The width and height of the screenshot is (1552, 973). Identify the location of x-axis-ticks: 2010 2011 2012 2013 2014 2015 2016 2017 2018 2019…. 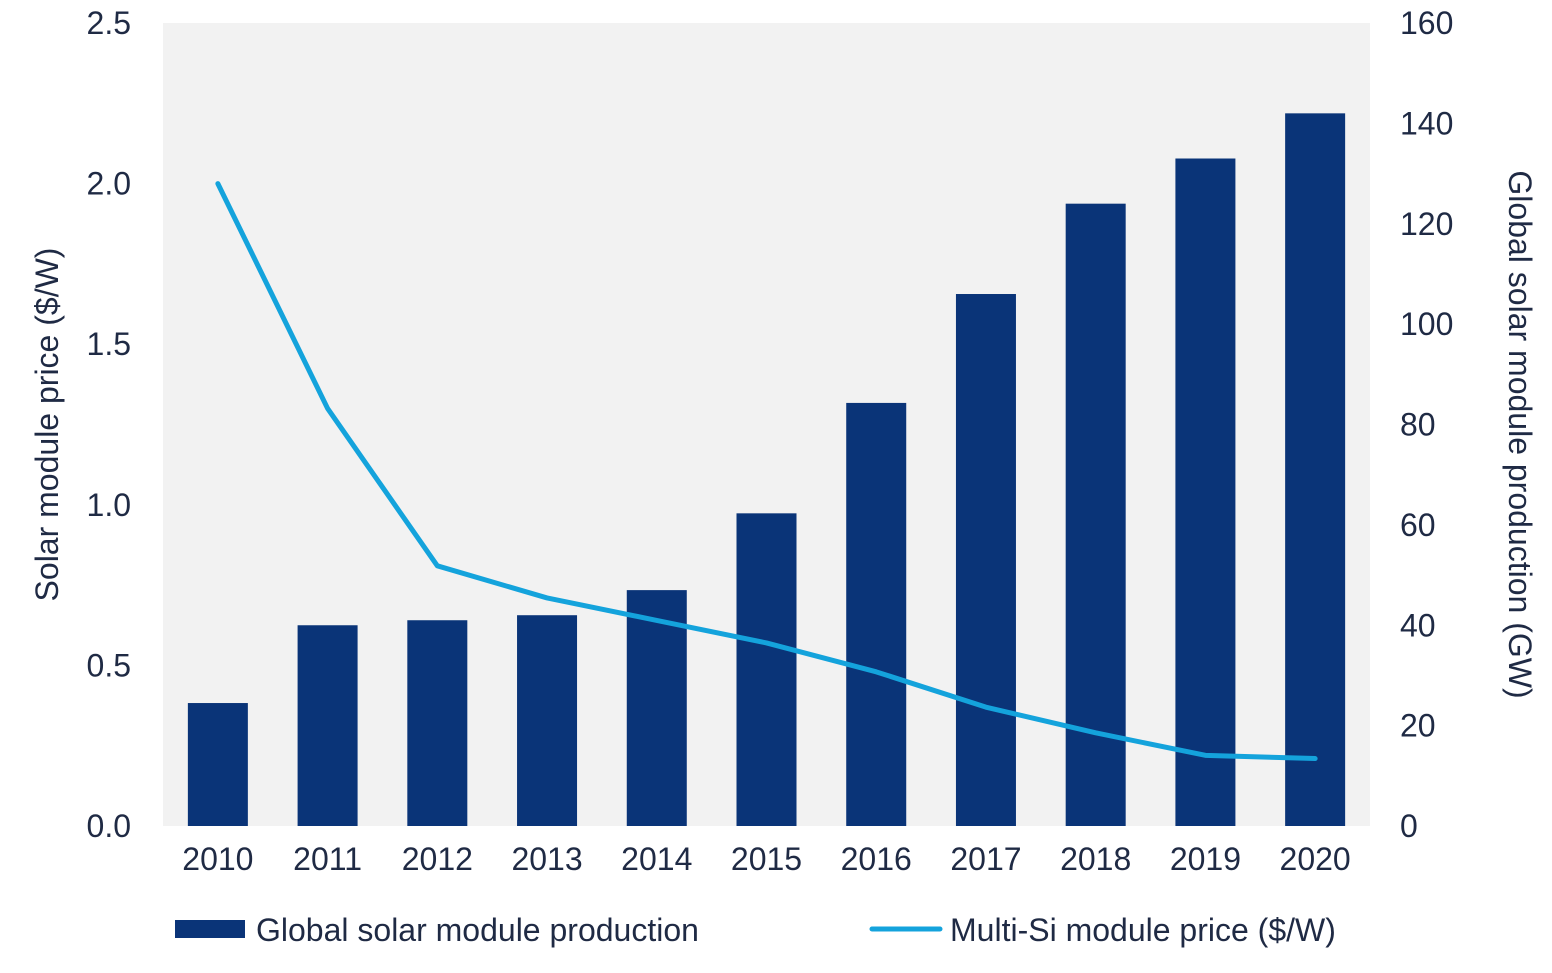
(766, 859).